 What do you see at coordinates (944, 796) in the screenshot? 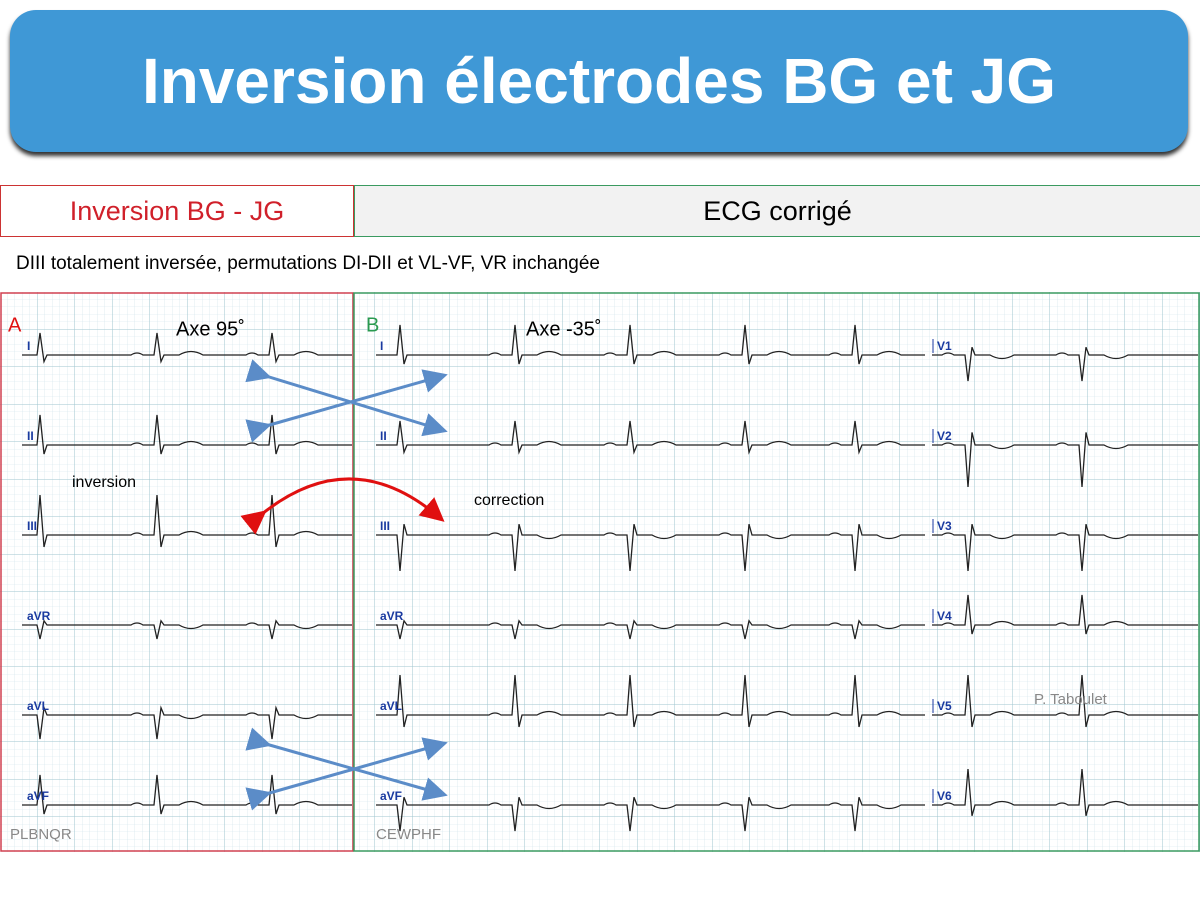
I see `lead-label: V6` at bounding box center [944, 796].